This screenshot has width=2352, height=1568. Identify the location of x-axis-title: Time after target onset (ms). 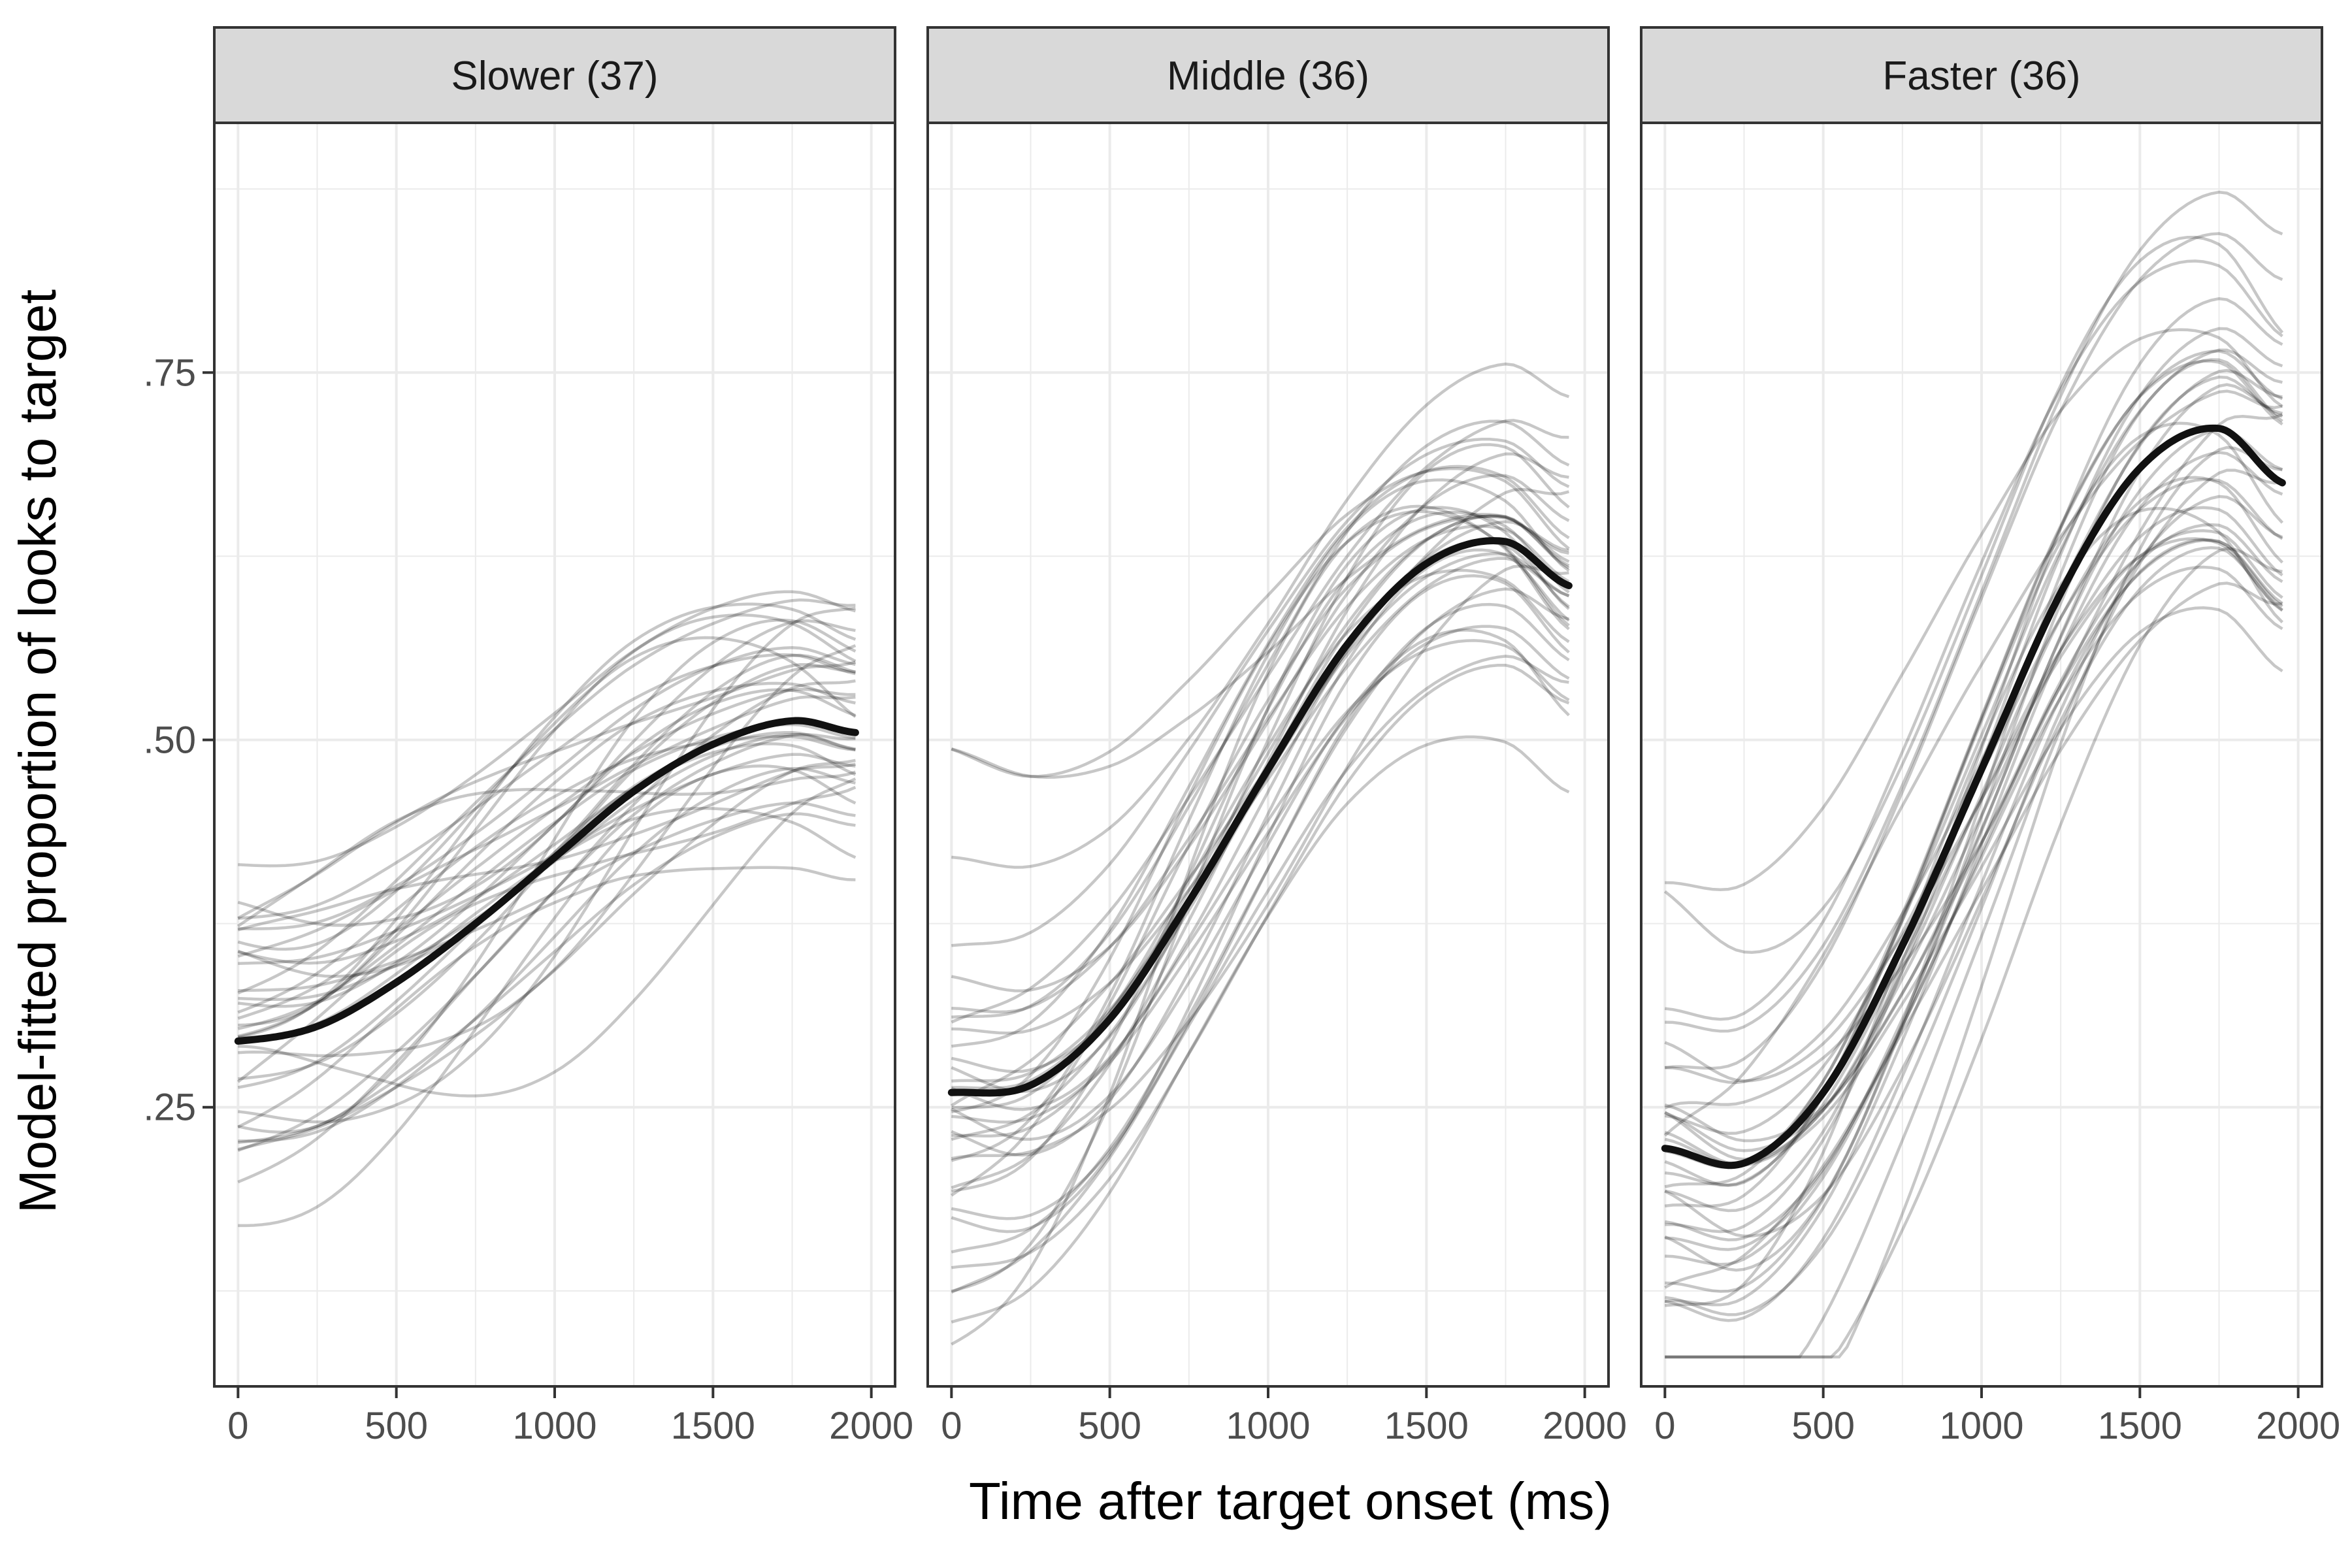
(1290, 1501).